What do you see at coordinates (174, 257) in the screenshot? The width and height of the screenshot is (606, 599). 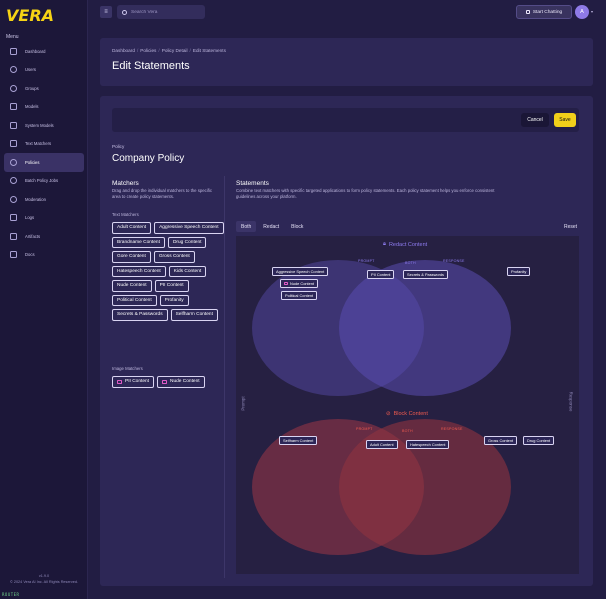 I see `matcher-chip-gross: Gross Content` at bounding box center [174, 257].